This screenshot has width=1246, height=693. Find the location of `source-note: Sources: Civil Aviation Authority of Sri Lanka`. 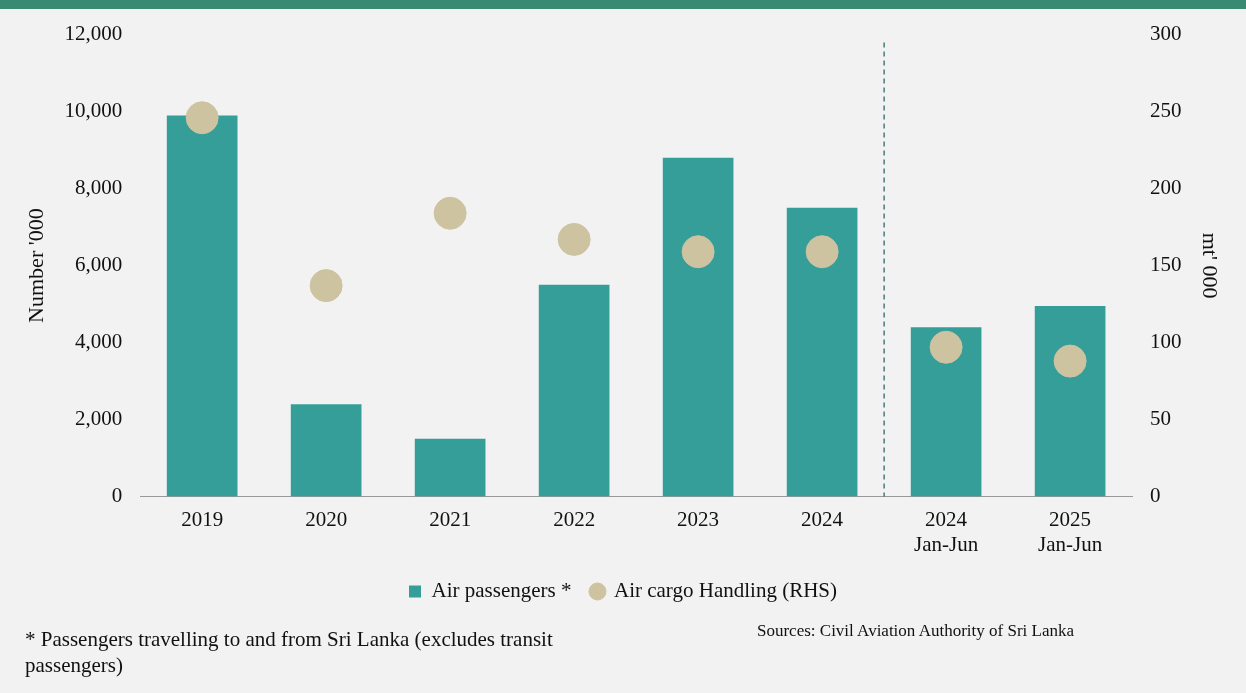

source-note: Sources: Civil Aviation Authority of Sri Lanka is located at coordinates (916, 631).